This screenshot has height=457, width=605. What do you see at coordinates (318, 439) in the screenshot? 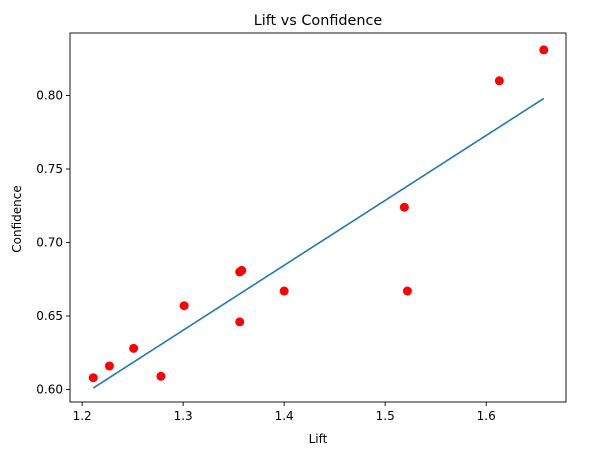
I see `x-axis-label: Lift` at bounding box center [318, 439].